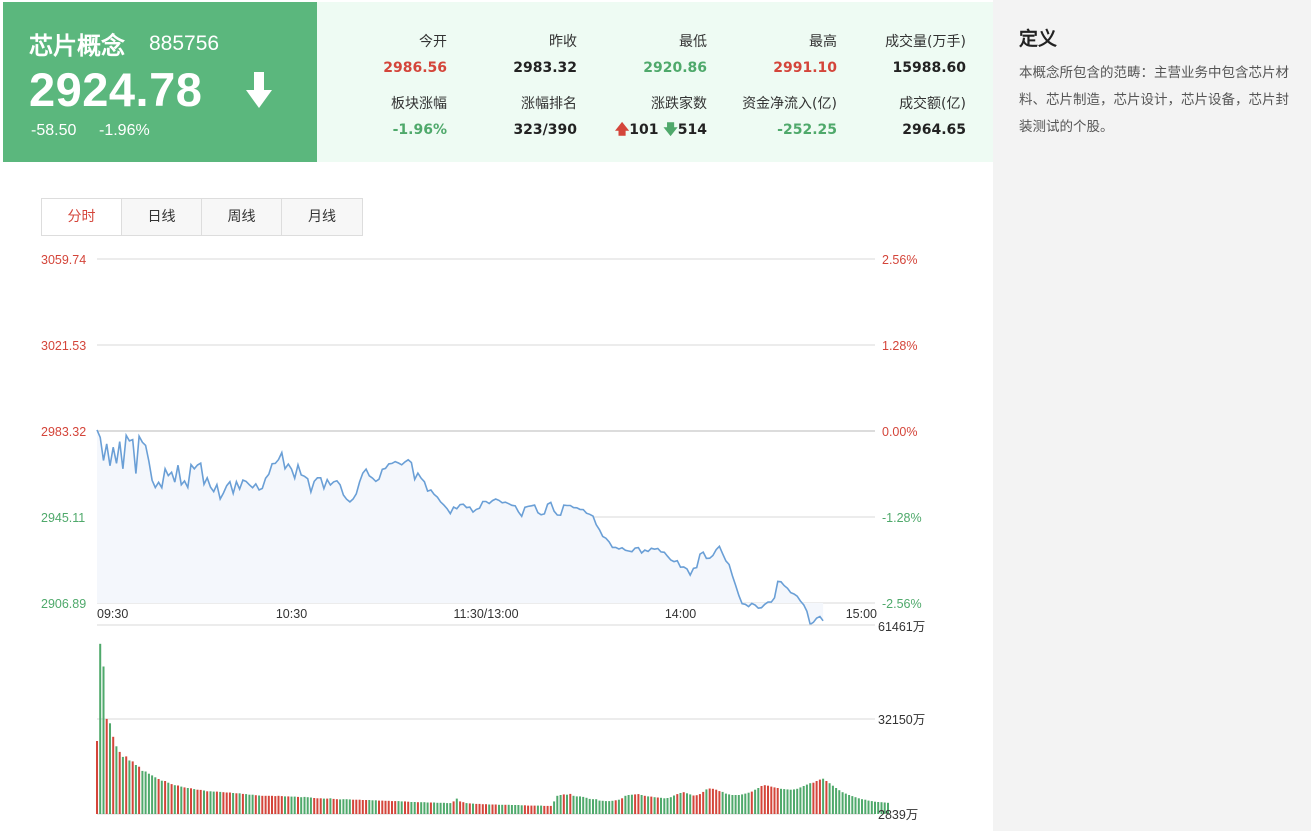 The width and height of the screenshot is (1311, 831). What do you see at coordinates (493, 728) in the screenshot?
I see `volume-bars` at bounding box center [493, 728].